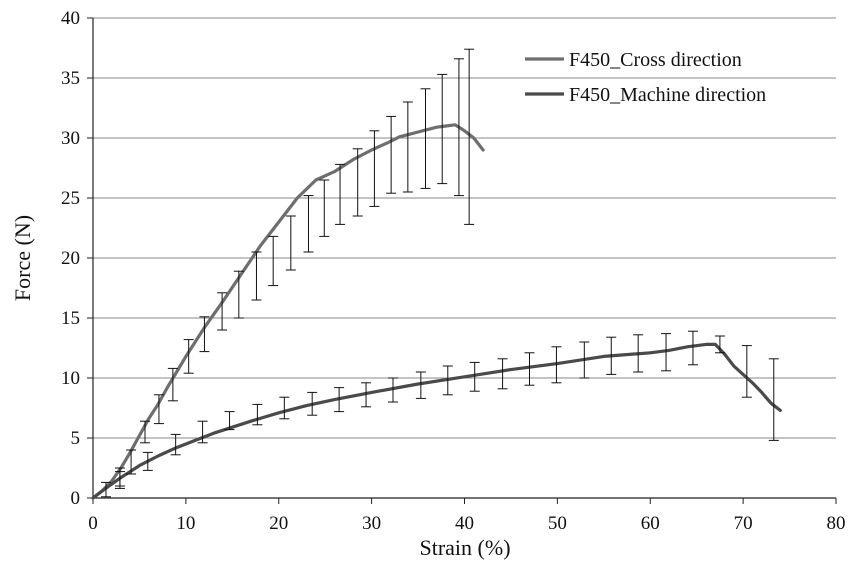 The width and height of the screenshot is (852, 563). Describe the element at coordinates (836, 523) in the screenshot. I see `x-tick-label: 80` at that location.